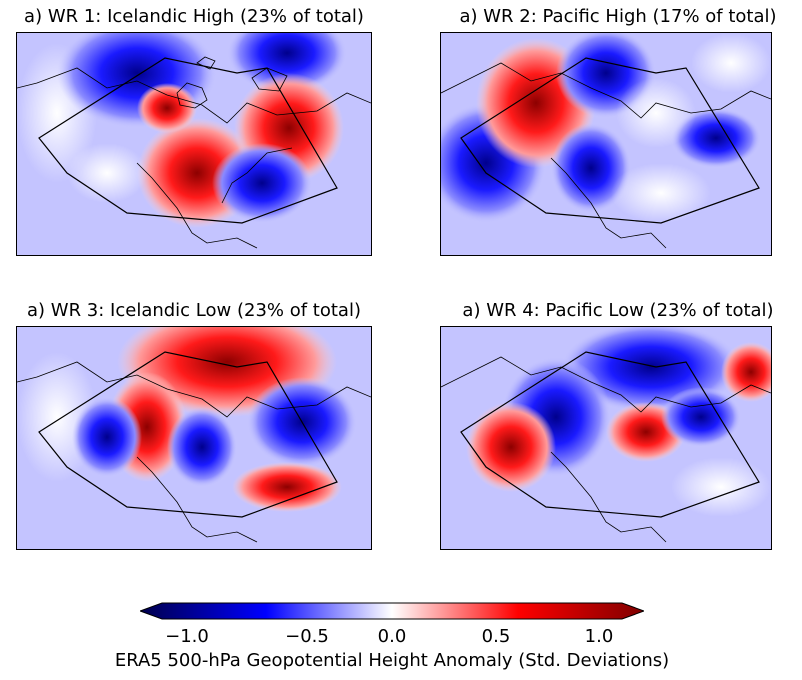 The width and height of the screenshot is (802, 680). Describe the element at coordinates (618, 16) in the screenshot. I see `panel-2-title: a) WR 2: Pacific High (17% of total)` at that location.